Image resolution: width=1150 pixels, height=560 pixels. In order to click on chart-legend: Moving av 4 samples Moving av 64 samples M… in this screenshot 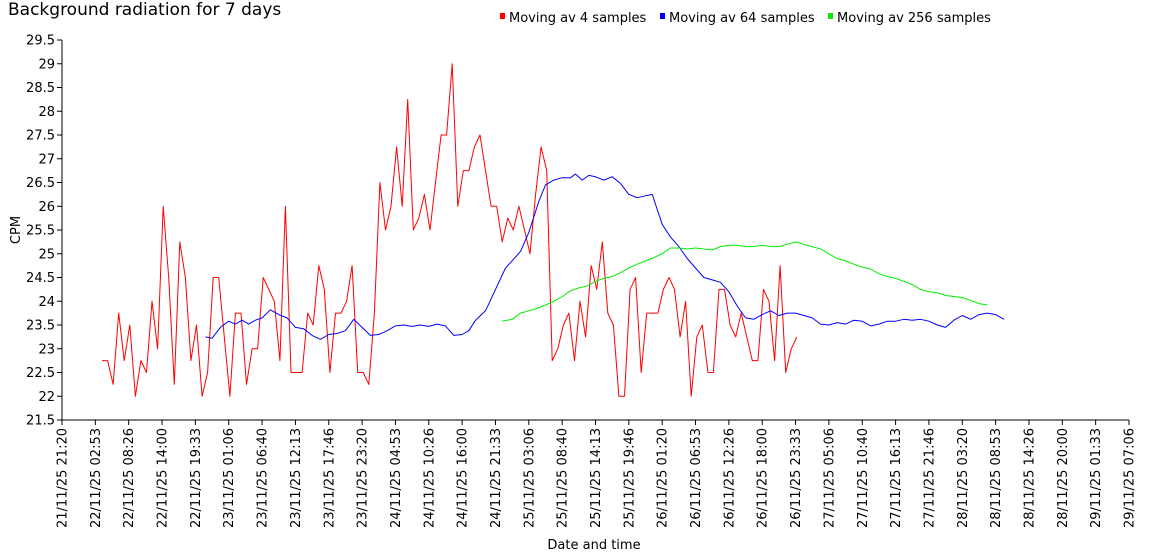, I will do `click(745, 18)`.